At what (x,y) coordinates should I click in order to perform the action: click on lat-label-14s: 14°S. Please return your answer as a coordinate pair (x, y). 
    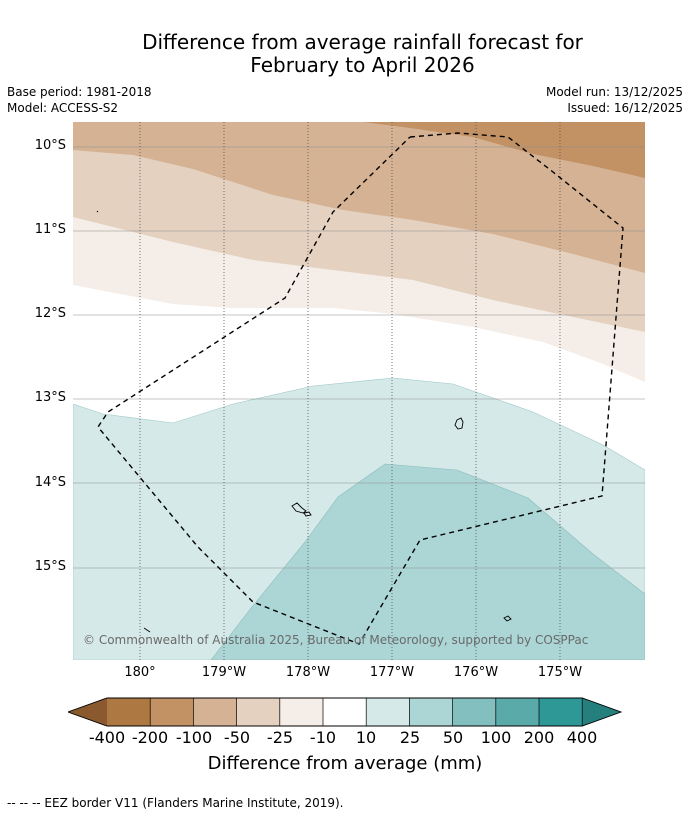
    Looking at the image, I should click on (50, 482).